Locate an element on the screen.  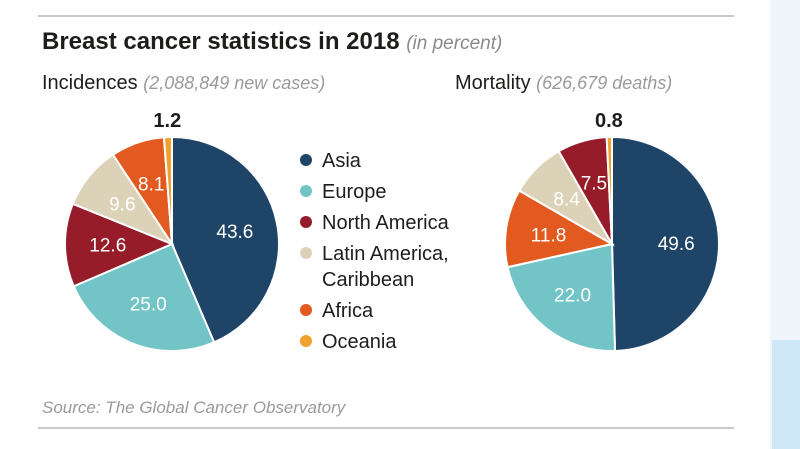
incidences-value-label: 25.0 is located at coordinates (148, 305).